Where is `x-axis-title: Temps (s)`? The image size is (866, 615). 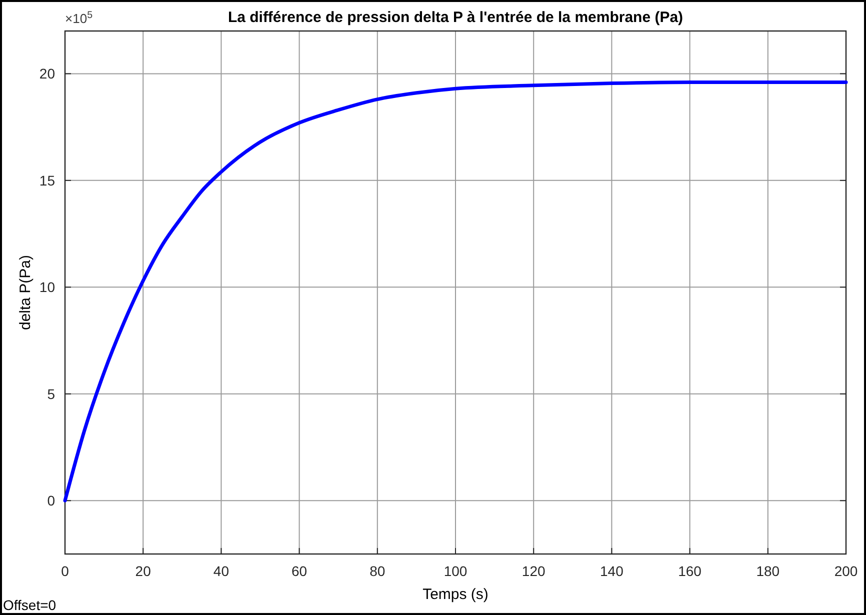 x-axis-title: Temps (s) is located at coordinates (455, 594).